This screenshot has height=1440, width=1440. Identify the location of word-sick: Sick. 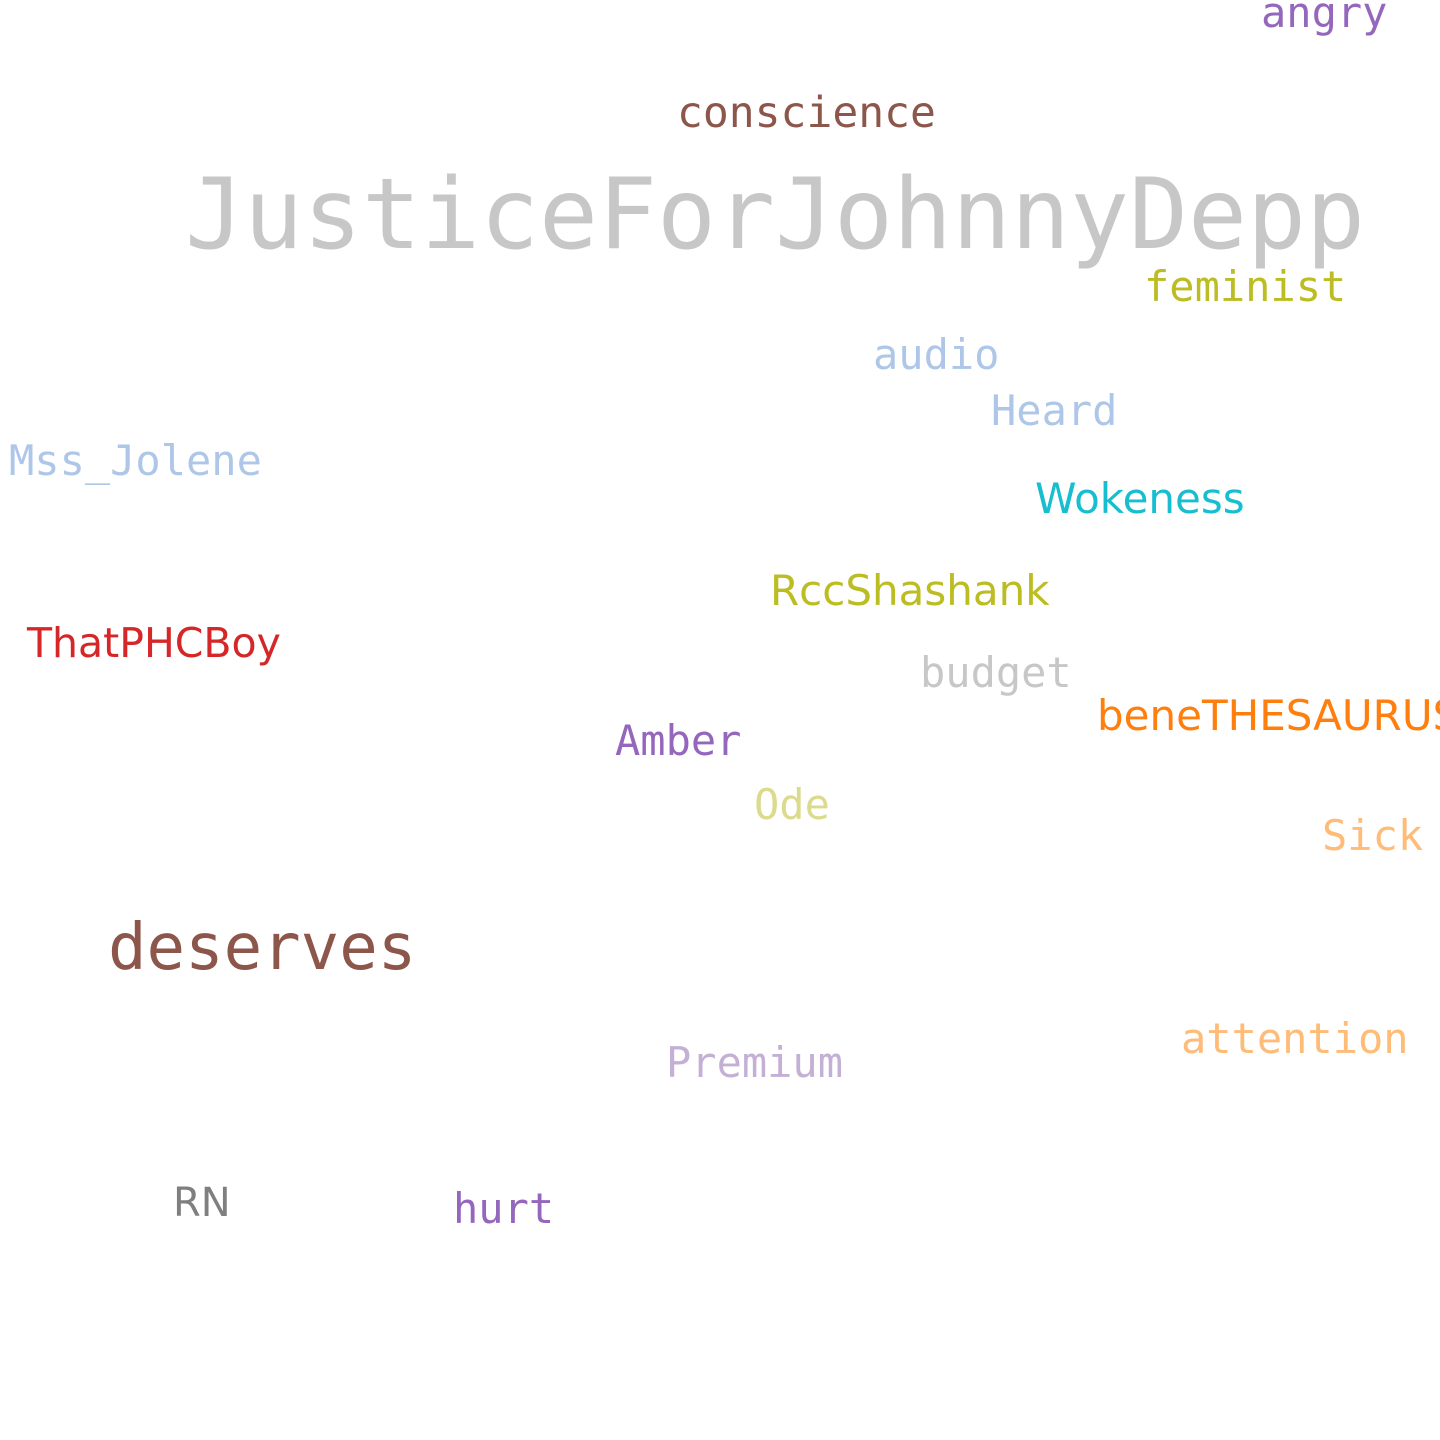
(1373, 835).